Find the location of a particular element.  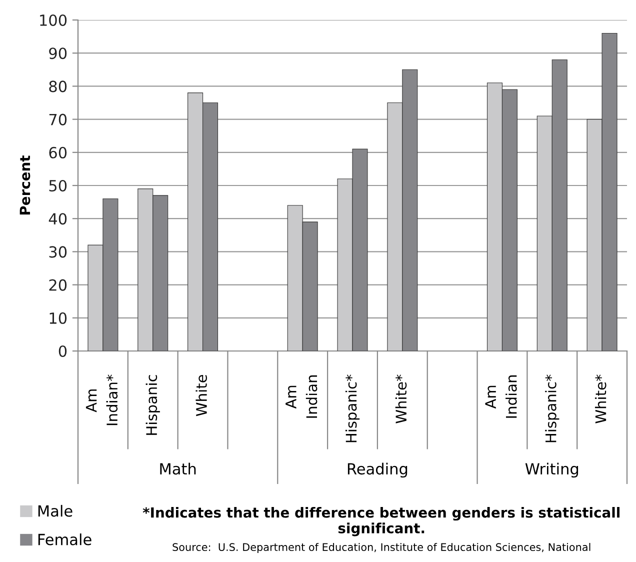

text: Writing is located at coordinates (551, 470).